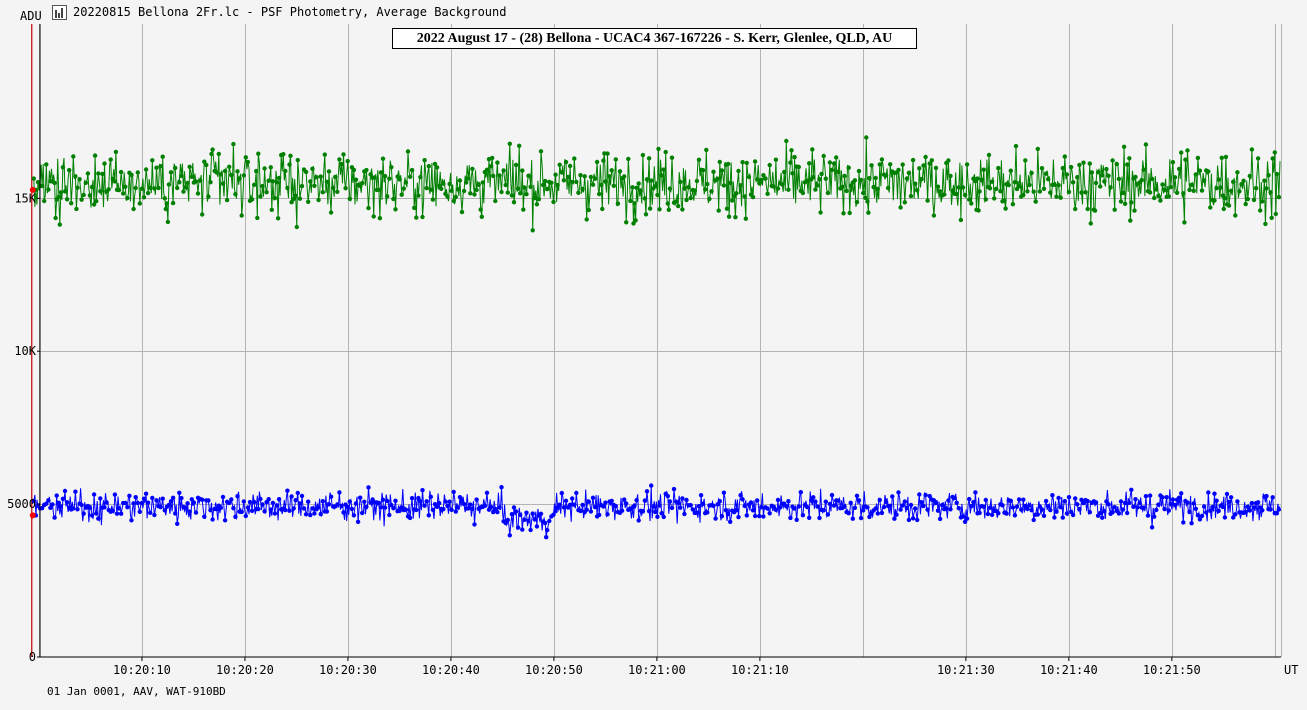 Image resolution: width=1307 pixels, height=710 pixels. What do you see at coordinates (59, 12) in the screenshot?
I see `app-icon` at bounding box center [59, 12].